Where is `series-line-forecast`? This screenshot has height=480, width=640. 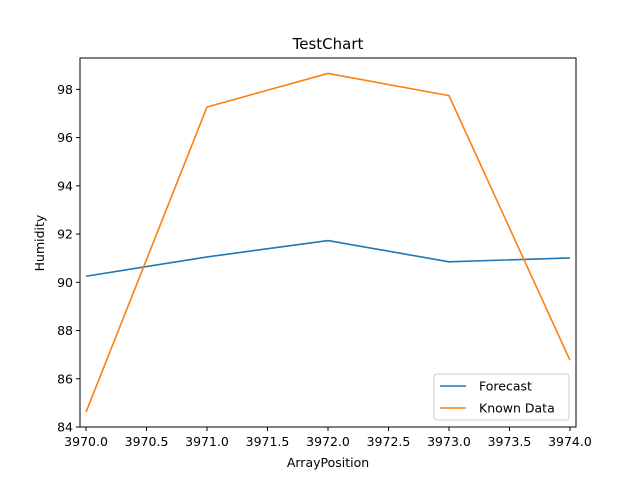 series-line-forecast is located at coordinates (327, 258).